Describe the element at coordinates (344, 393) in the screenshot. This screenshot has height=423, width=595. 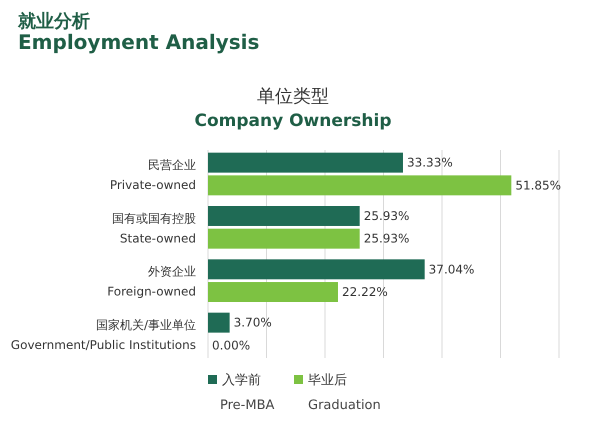
I see `legend-label: 毕业后 Graduation` at that location.